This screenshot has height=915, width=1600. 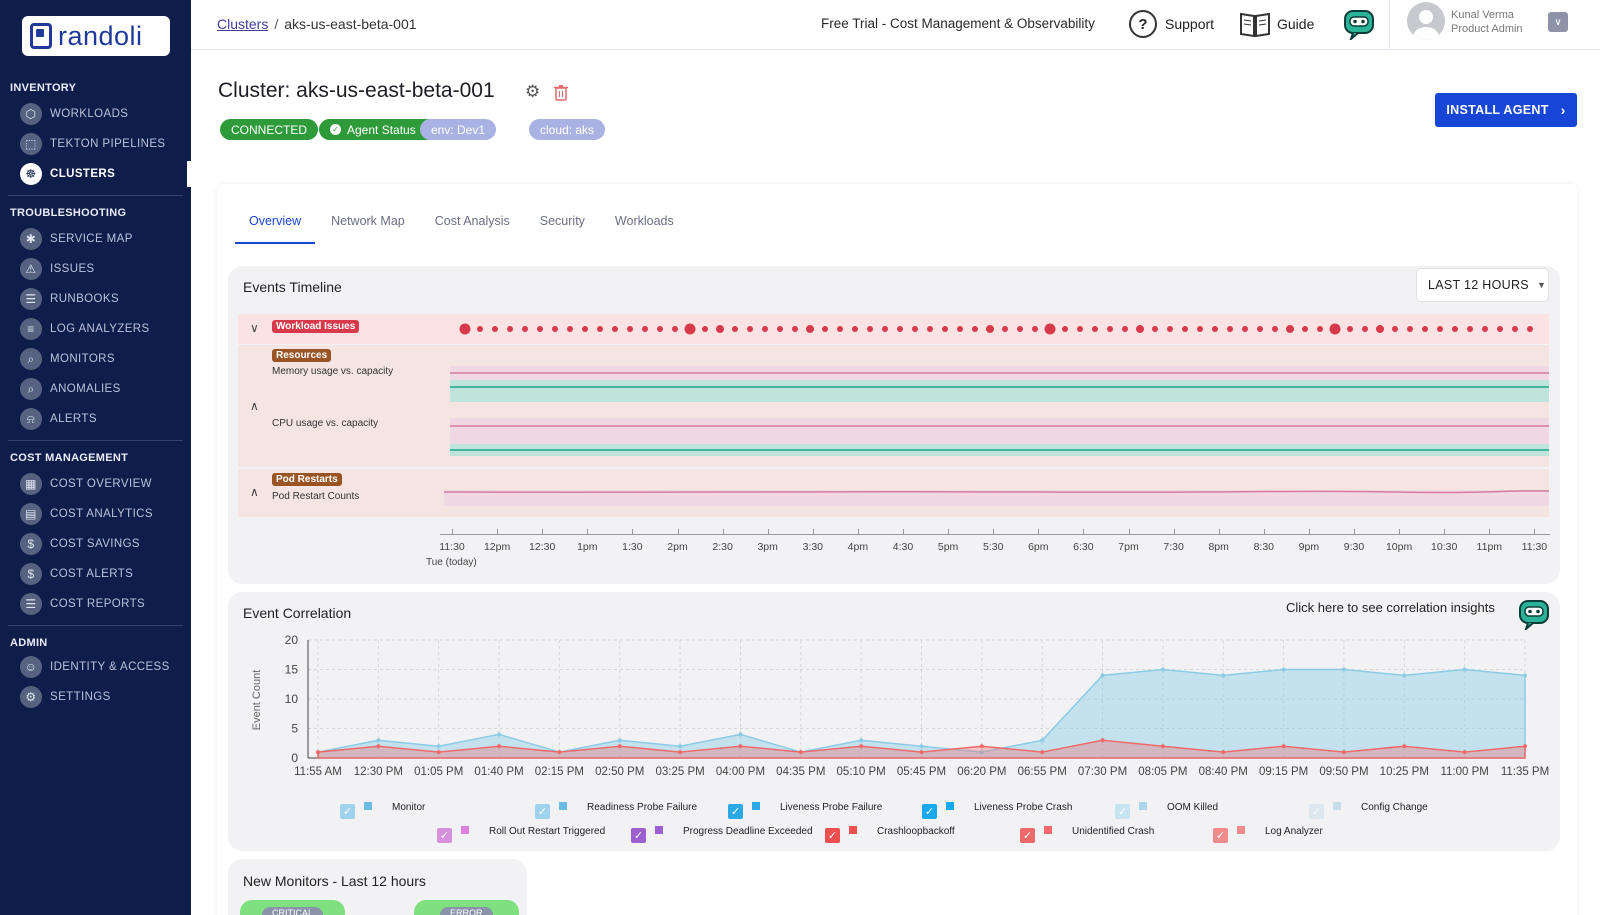 What do you see at coordinates (102, 299) in the screenshot?
I see `sidebar-item-runbooks: ☰ RUNBOOKS` at bounding box center [102, 299].